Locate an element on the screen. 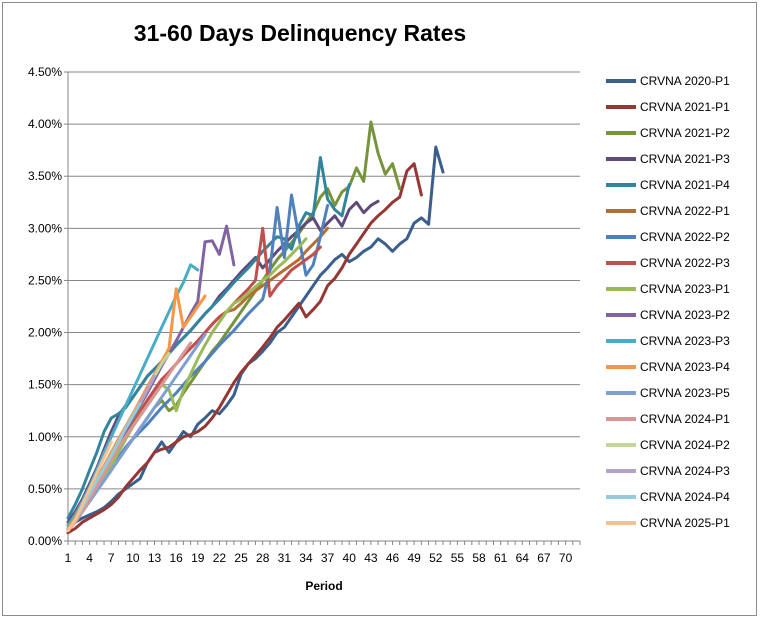 The image size is (761, 621). x-tick-label: 16 is located at coordinates (176, 558).